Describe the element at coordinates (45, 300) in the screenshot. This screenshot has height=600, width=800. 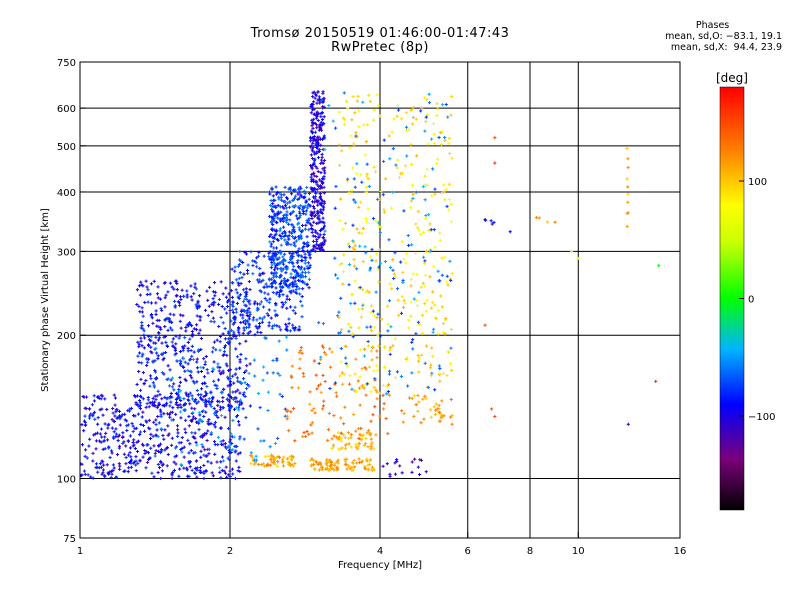
I see `y-axis-label: Stationary phase Virtual Height [km]` at that location.